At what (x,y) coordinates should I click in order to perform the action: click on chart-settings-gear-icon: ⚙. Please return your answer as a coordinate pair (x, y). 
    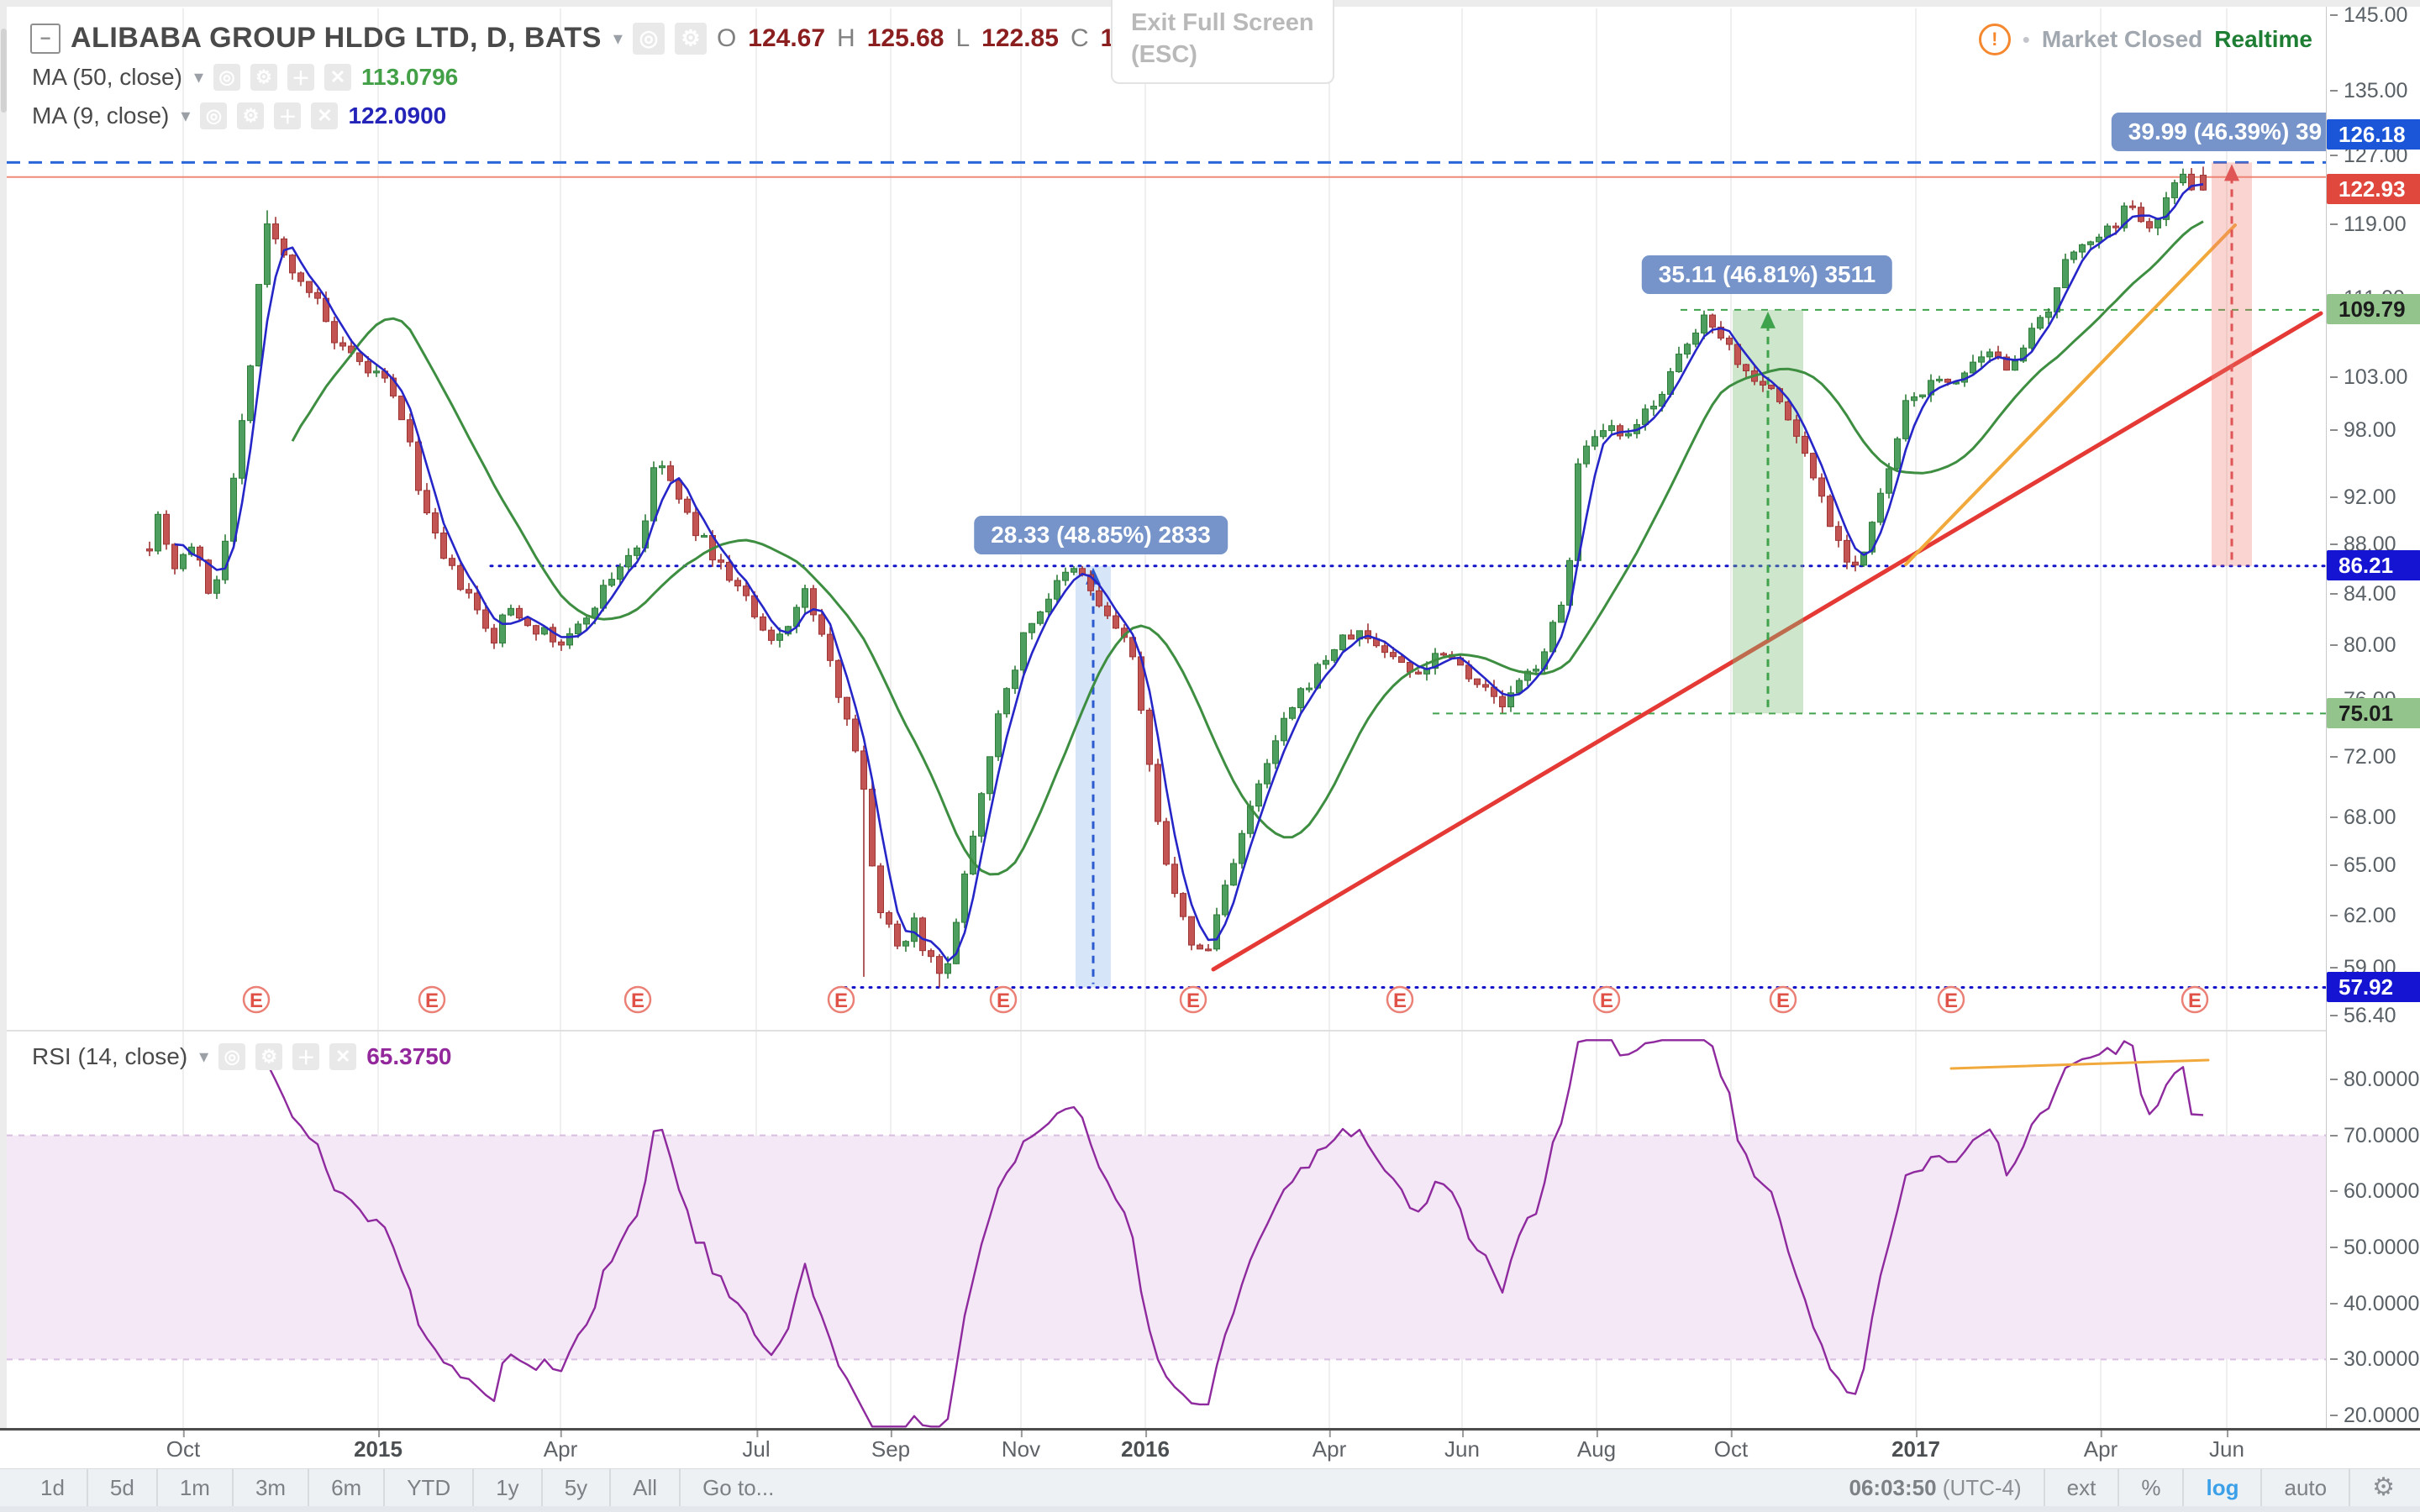
    Looking at the image, I should click on (2373, 1487).